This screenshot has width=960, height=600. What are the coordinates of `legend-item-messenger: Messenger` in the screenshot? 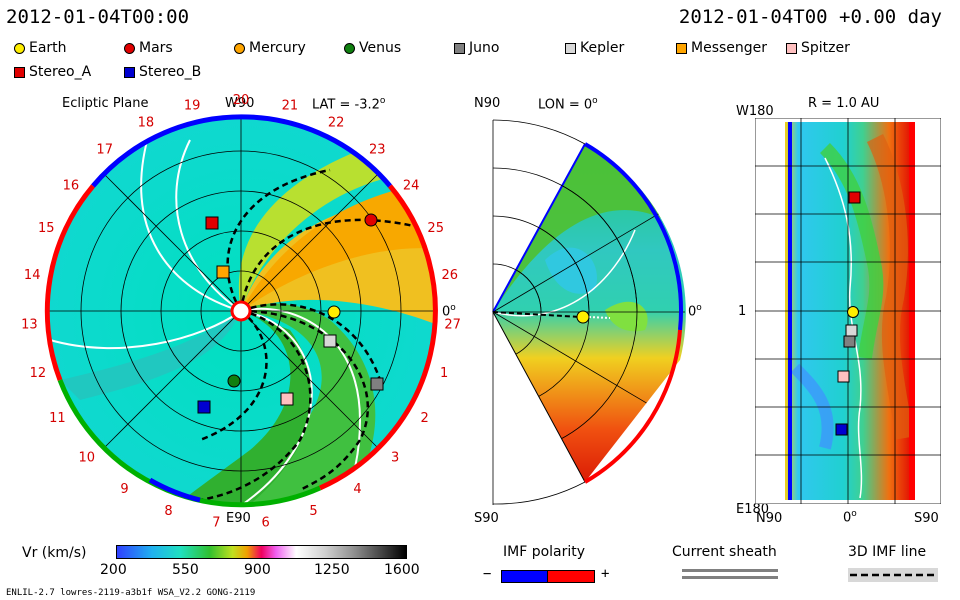 It's located at (721, 48).